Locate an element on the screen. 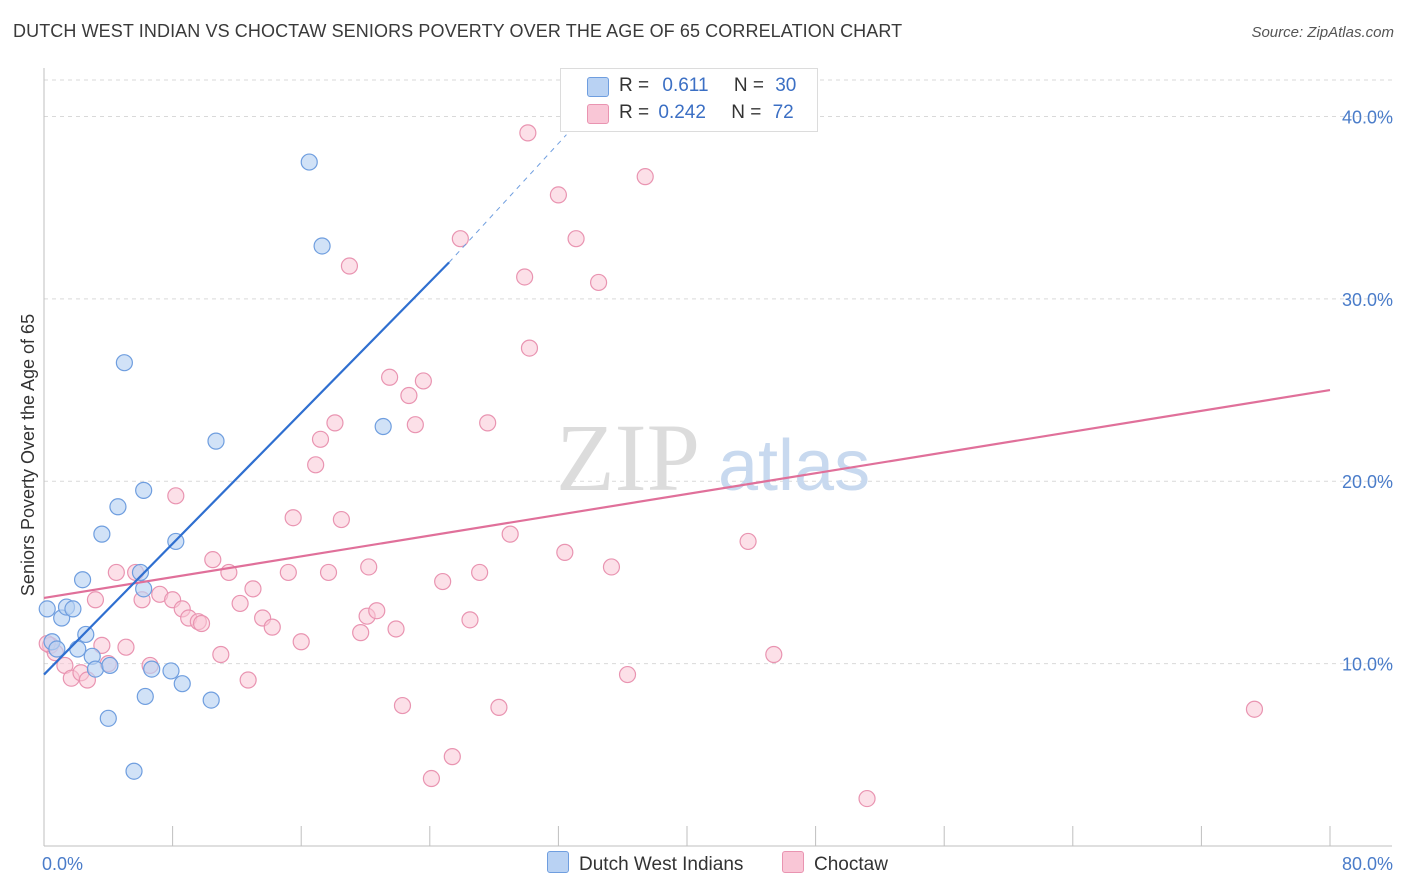 The image size is (1406, 892). bottom-legend-choctaw: Choctaw is located at coordinates (835, 863).